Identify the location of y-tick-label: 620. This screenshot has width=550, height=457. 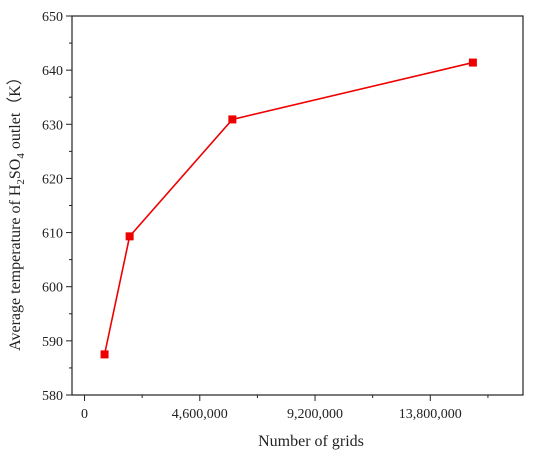
(52, 179).